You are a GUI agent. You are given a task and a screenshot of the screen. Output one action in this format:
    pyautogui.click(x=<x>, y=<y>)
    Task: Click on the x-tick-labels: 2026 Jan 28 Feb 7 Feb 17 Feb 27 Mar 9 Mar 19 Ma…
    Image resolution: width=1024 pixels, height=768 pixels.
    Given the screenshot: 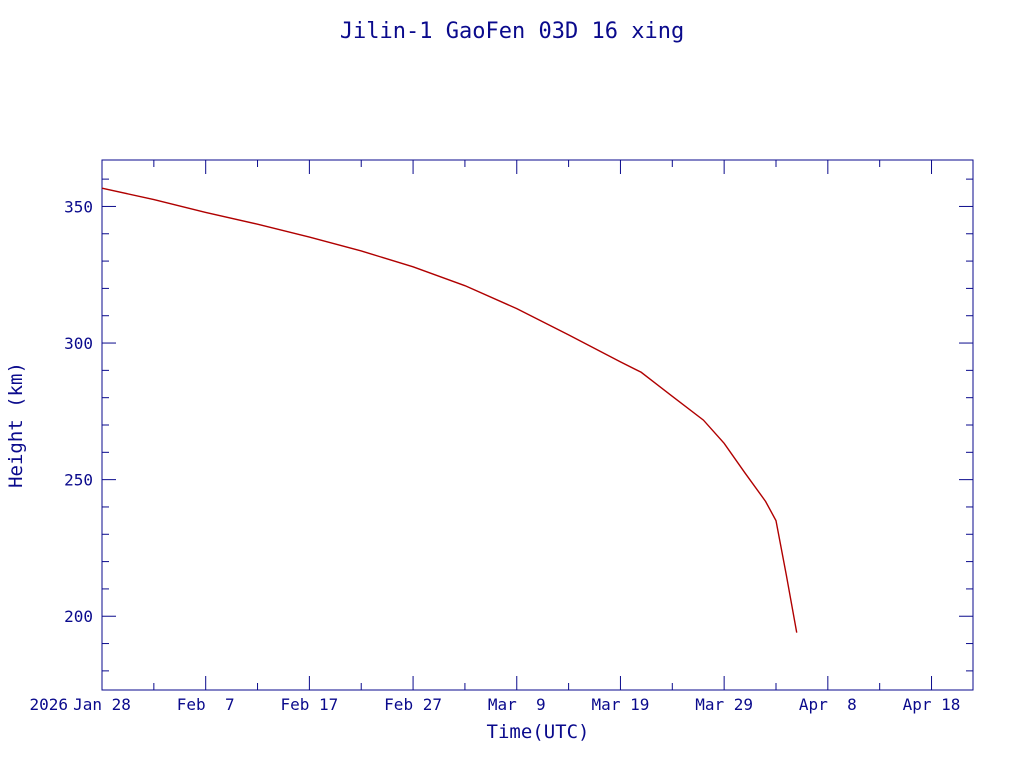 What is the action you would take?
    pyautogui.click(x=494, y=704)
    